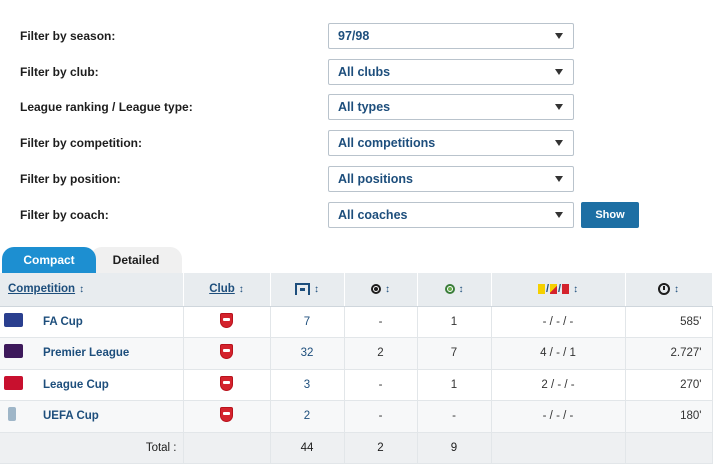 The image size is (720, 469). What do you see at coordinates (373, 215) in the screenshot?
I see `coach-select-value: All coaches` at bounding box center [373, 215].